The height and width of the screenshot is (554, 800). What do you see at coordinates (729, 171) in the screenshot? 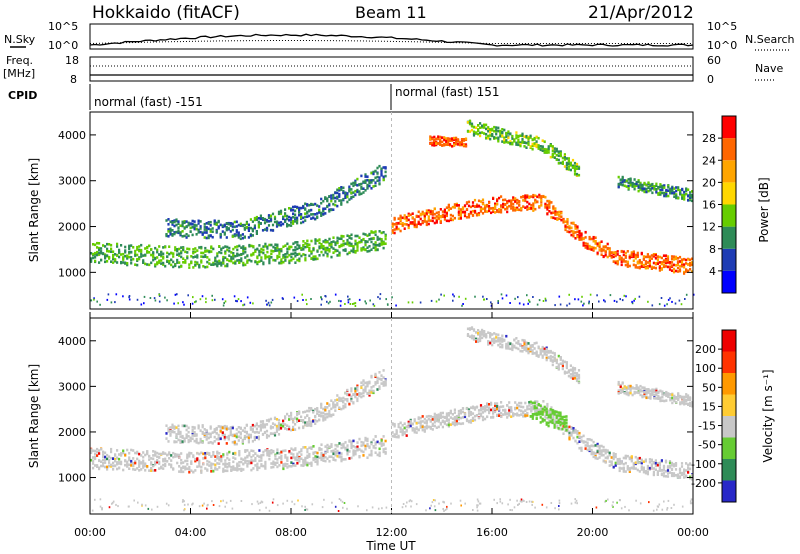
I see `colorbar-swatch` at bounding box center [729, 171].